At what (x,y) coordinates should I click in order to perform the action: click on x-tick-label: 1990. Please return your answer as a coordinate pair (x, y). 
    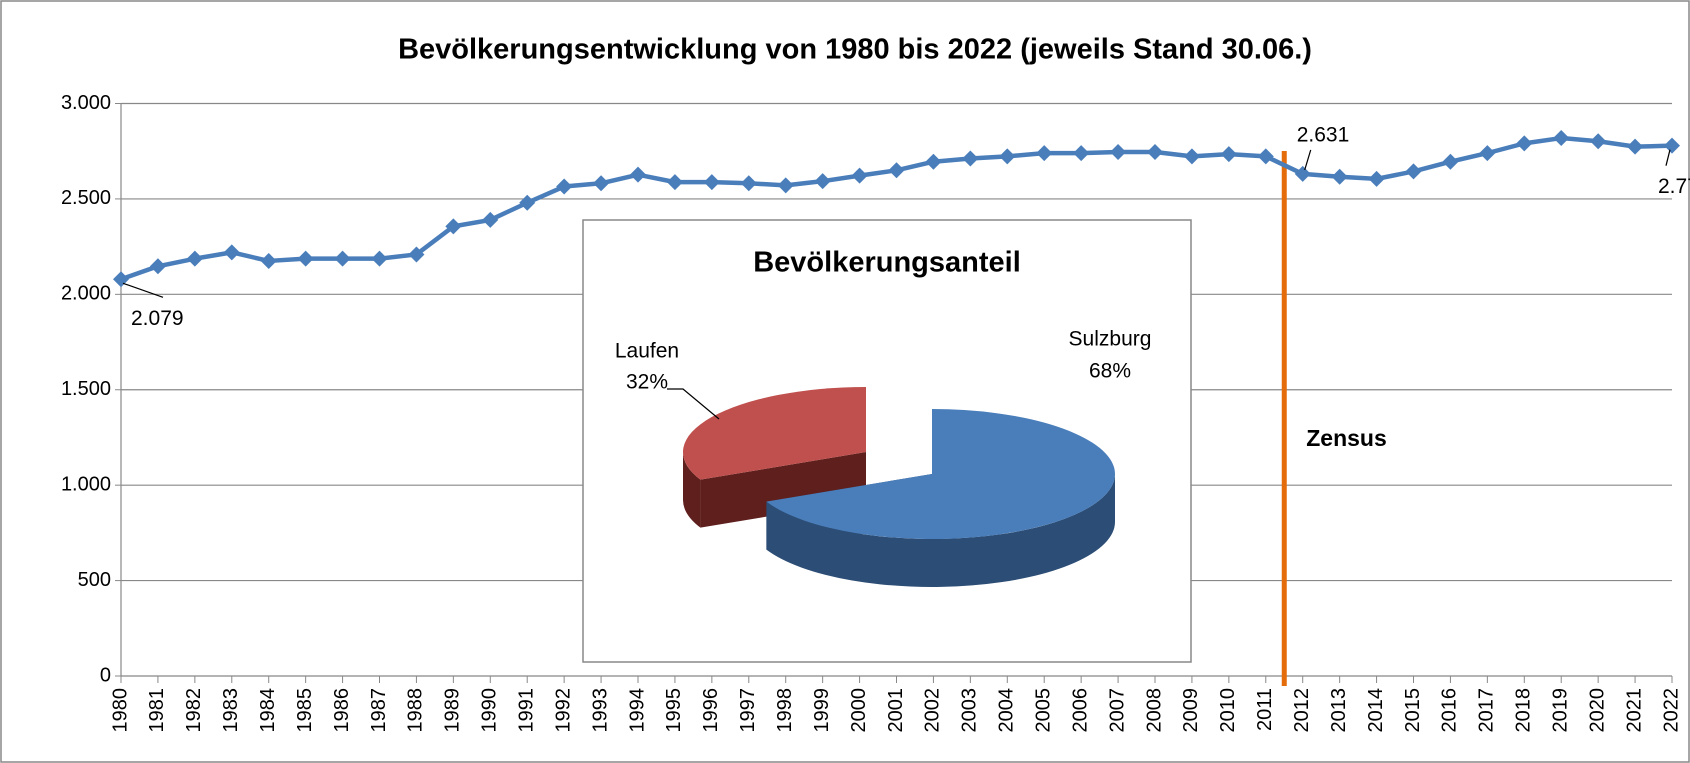
    Looking at the image, I should click on (490, 710).